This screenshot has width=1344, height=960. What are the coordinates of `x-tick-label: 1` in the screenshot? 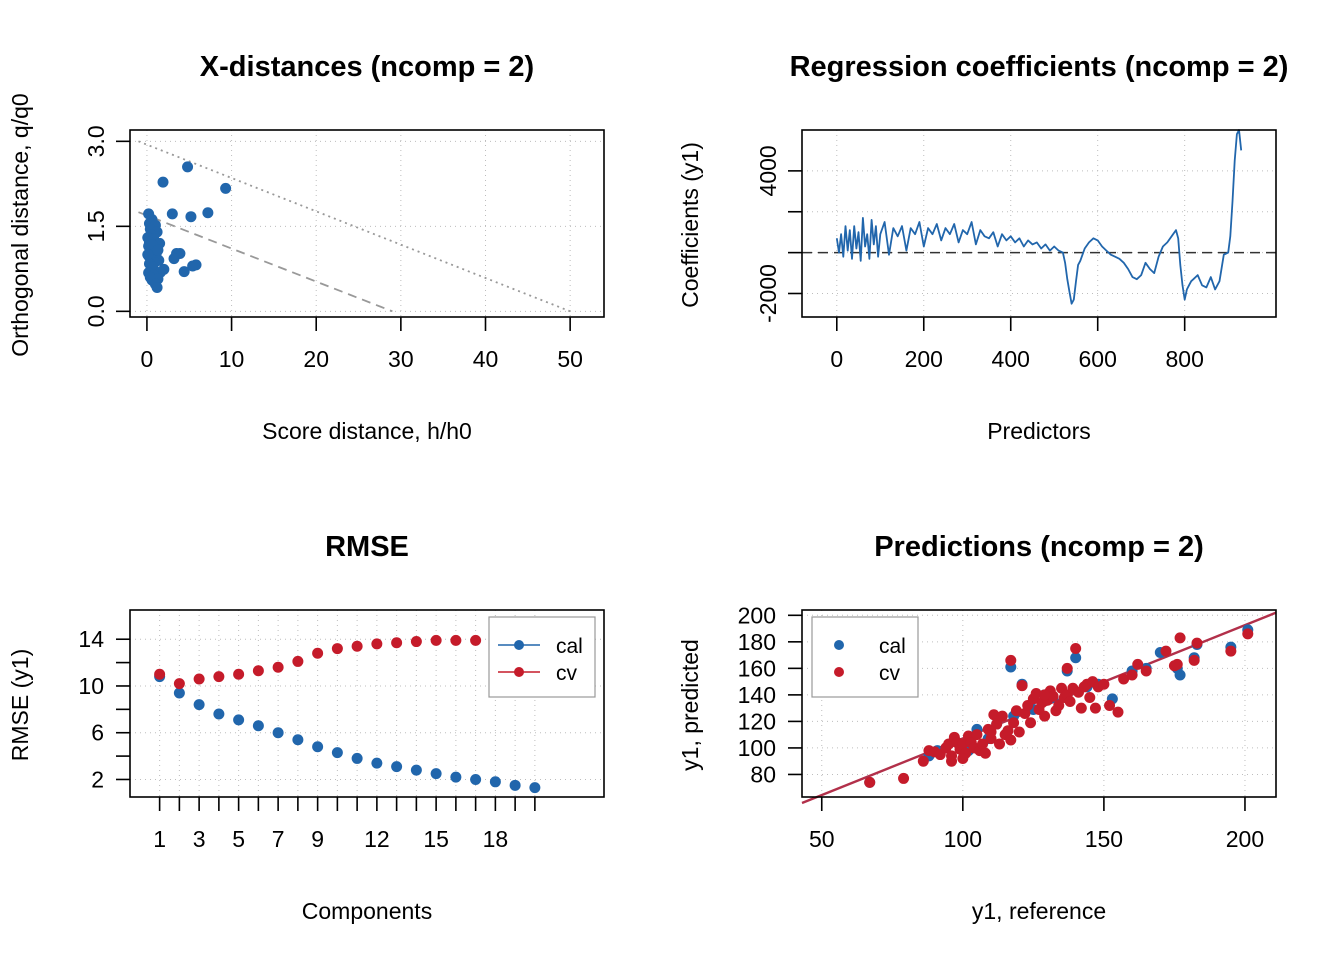 It's located at (159, 839).